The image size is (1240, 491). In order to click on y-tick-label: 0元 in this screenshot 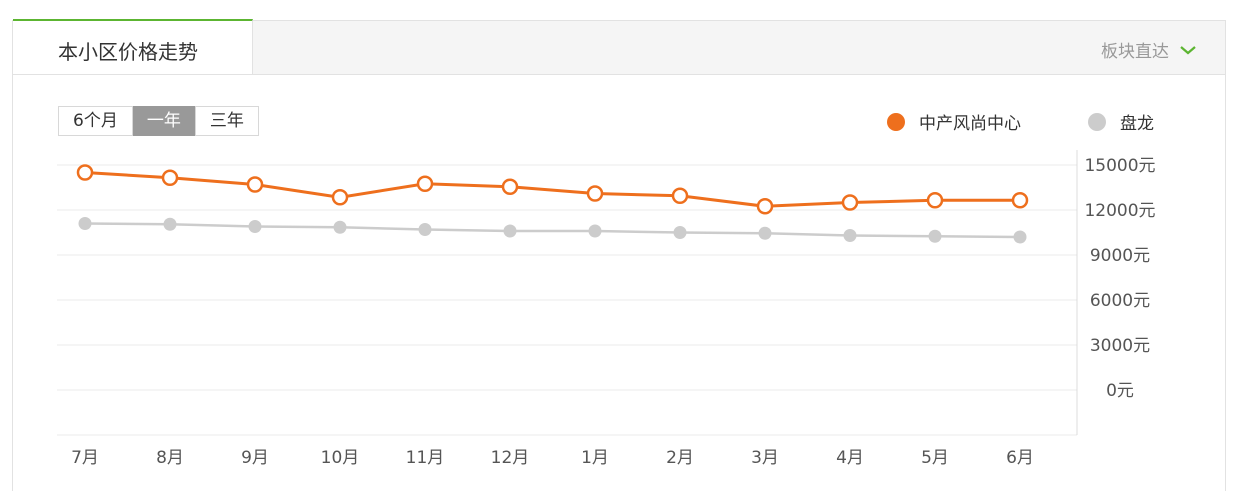, I will do `click(1120, 391)`.